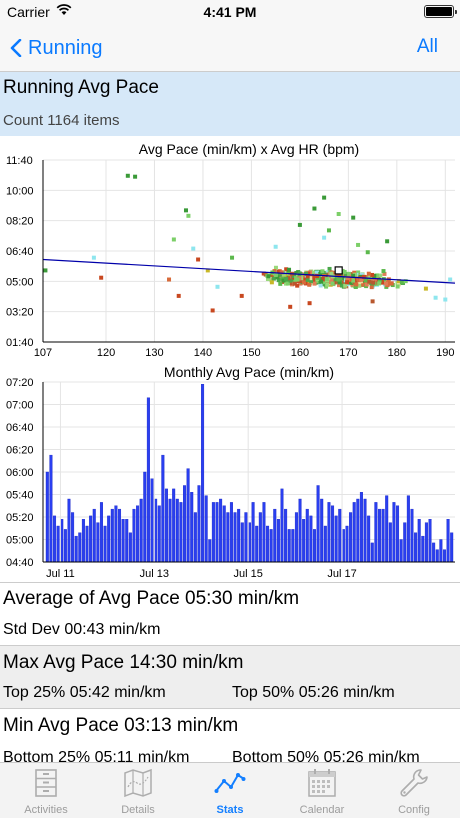 The width and height of the screenshot is (460, 818). What do you see at coordinates (414, 783) in the screenshot?
I see `wrench-icon` at bounding box center [414, 783].